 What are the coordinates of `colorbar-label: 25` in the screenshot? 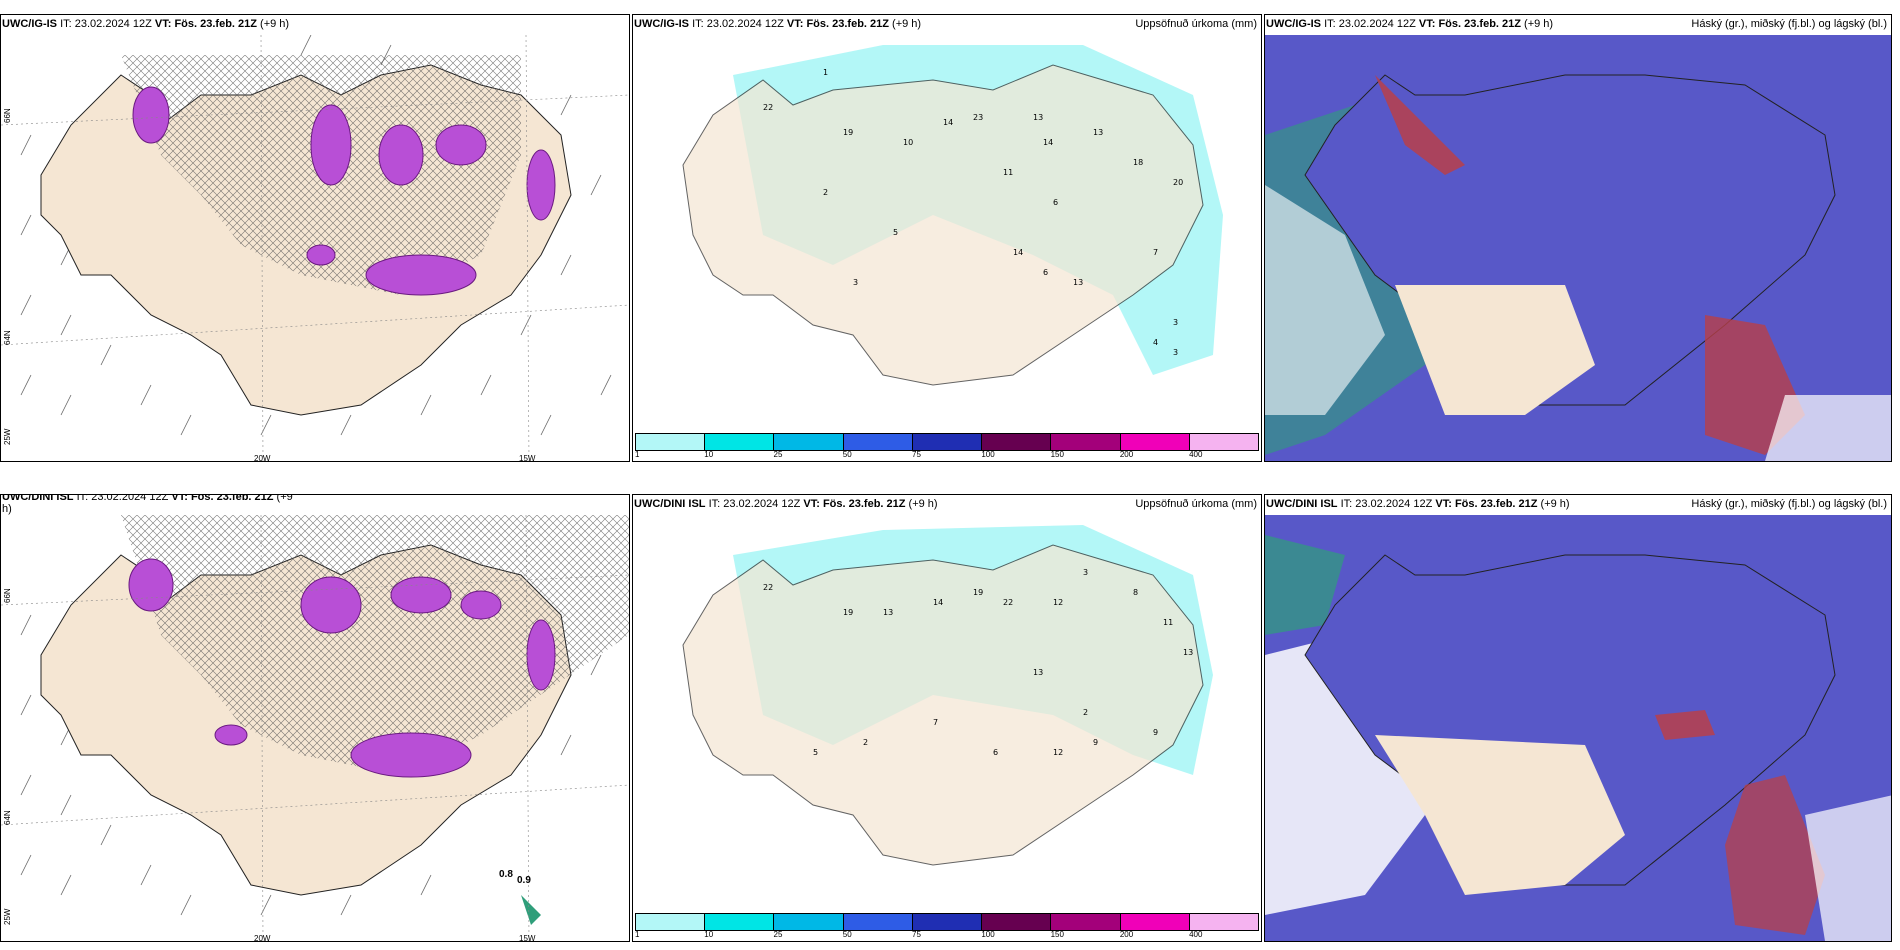 It's located at (778, 934).